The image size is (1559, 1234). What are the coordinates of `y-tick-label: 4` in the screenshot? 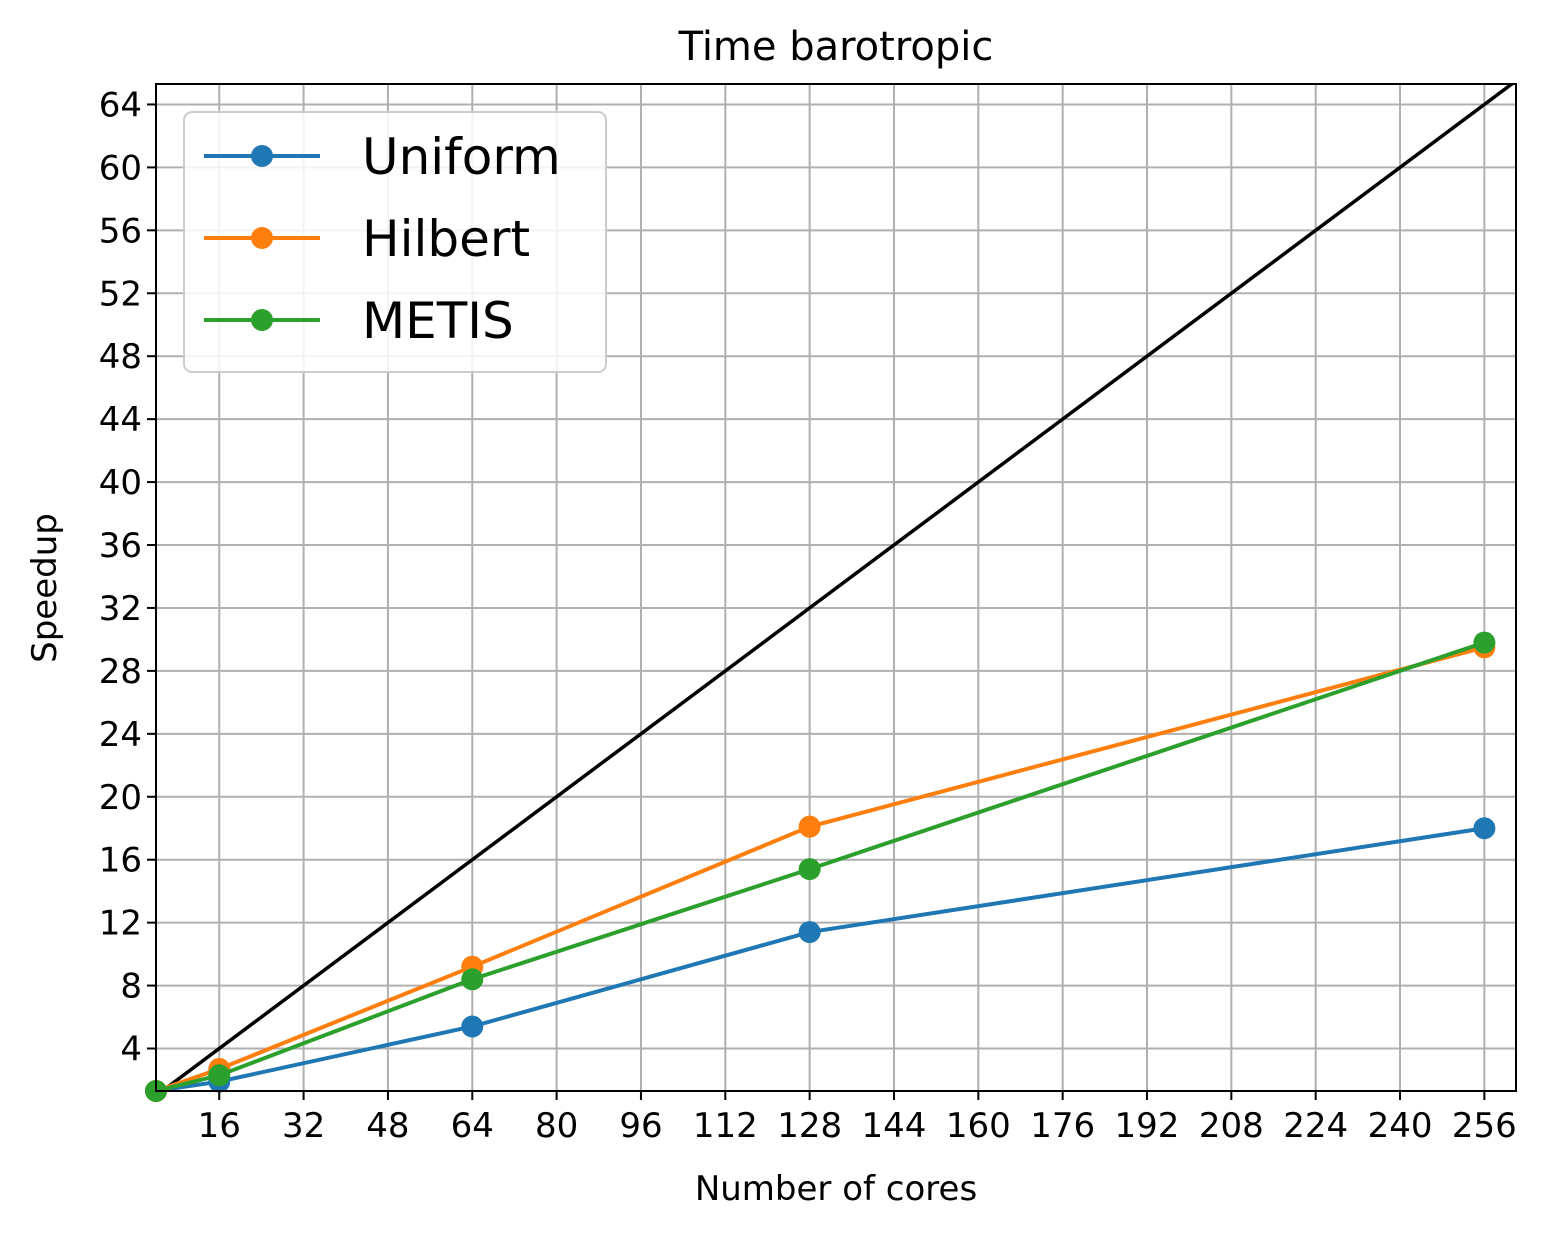 It's located at (131, 1050).